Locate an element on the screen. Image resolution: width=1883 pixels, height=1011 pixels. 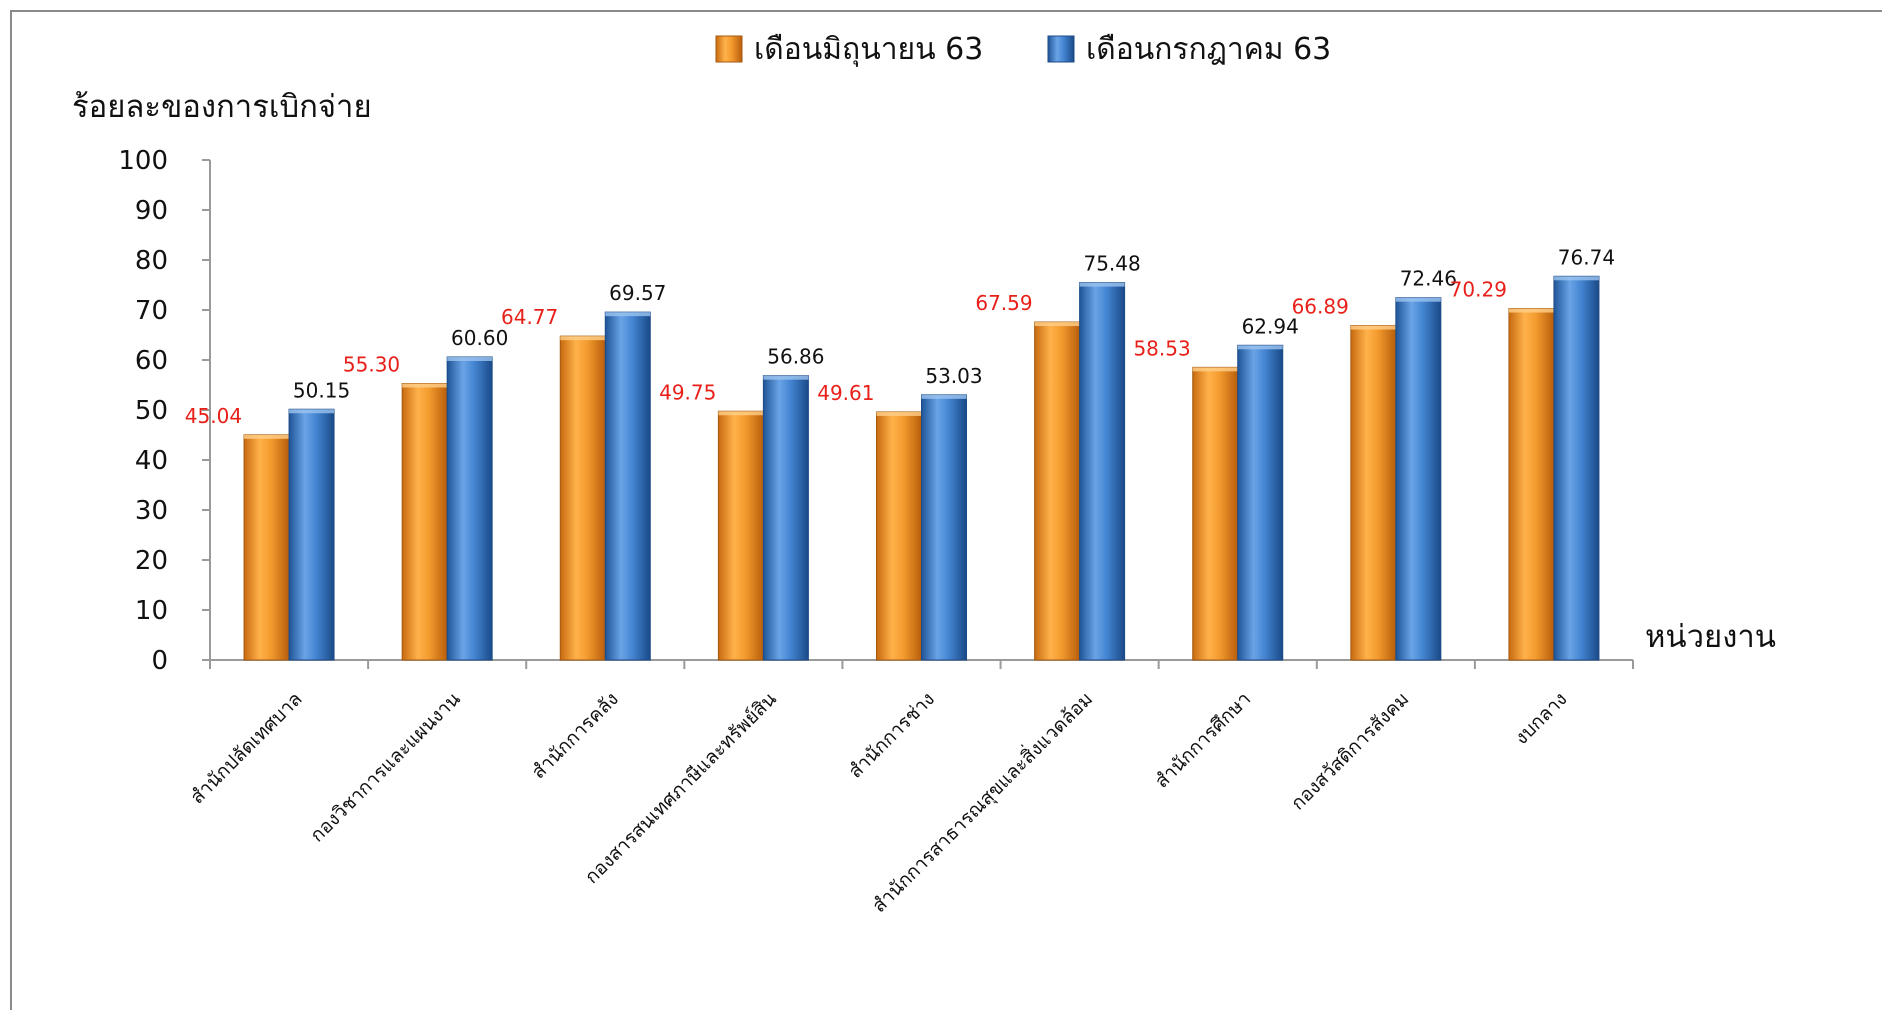
y-tick-label: 20 is located at coordinates (151, 561).